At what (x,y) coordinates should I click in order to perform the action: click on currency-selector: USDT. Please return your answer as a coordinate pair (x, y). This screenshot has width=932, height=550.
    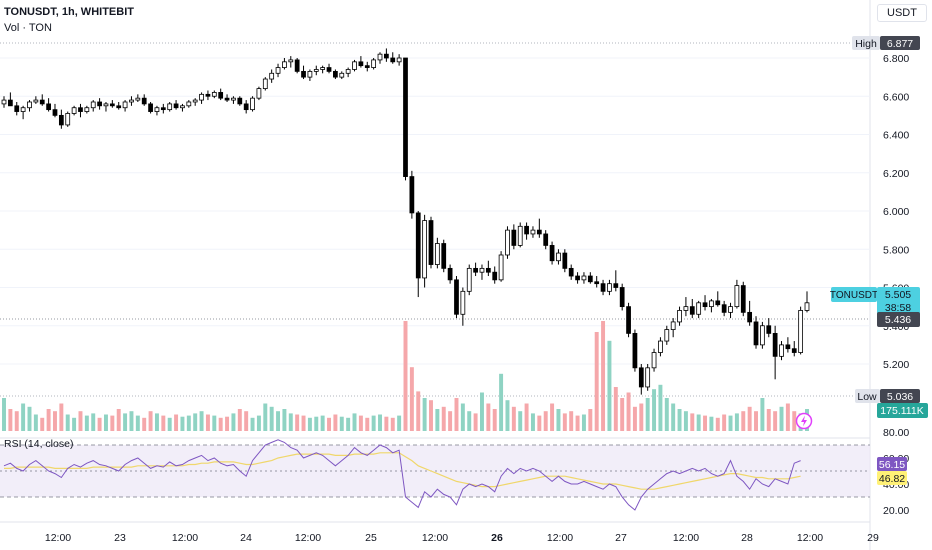
    Looking at the image, I should click on (902, 13).